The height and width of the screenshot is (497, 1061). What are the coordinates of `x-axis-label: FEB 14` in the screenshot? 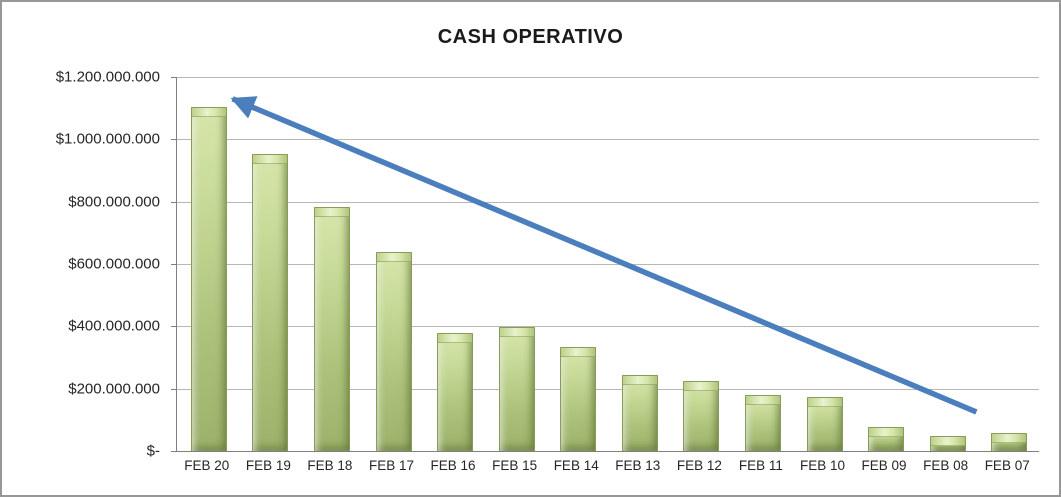 It's located at (576, 465).